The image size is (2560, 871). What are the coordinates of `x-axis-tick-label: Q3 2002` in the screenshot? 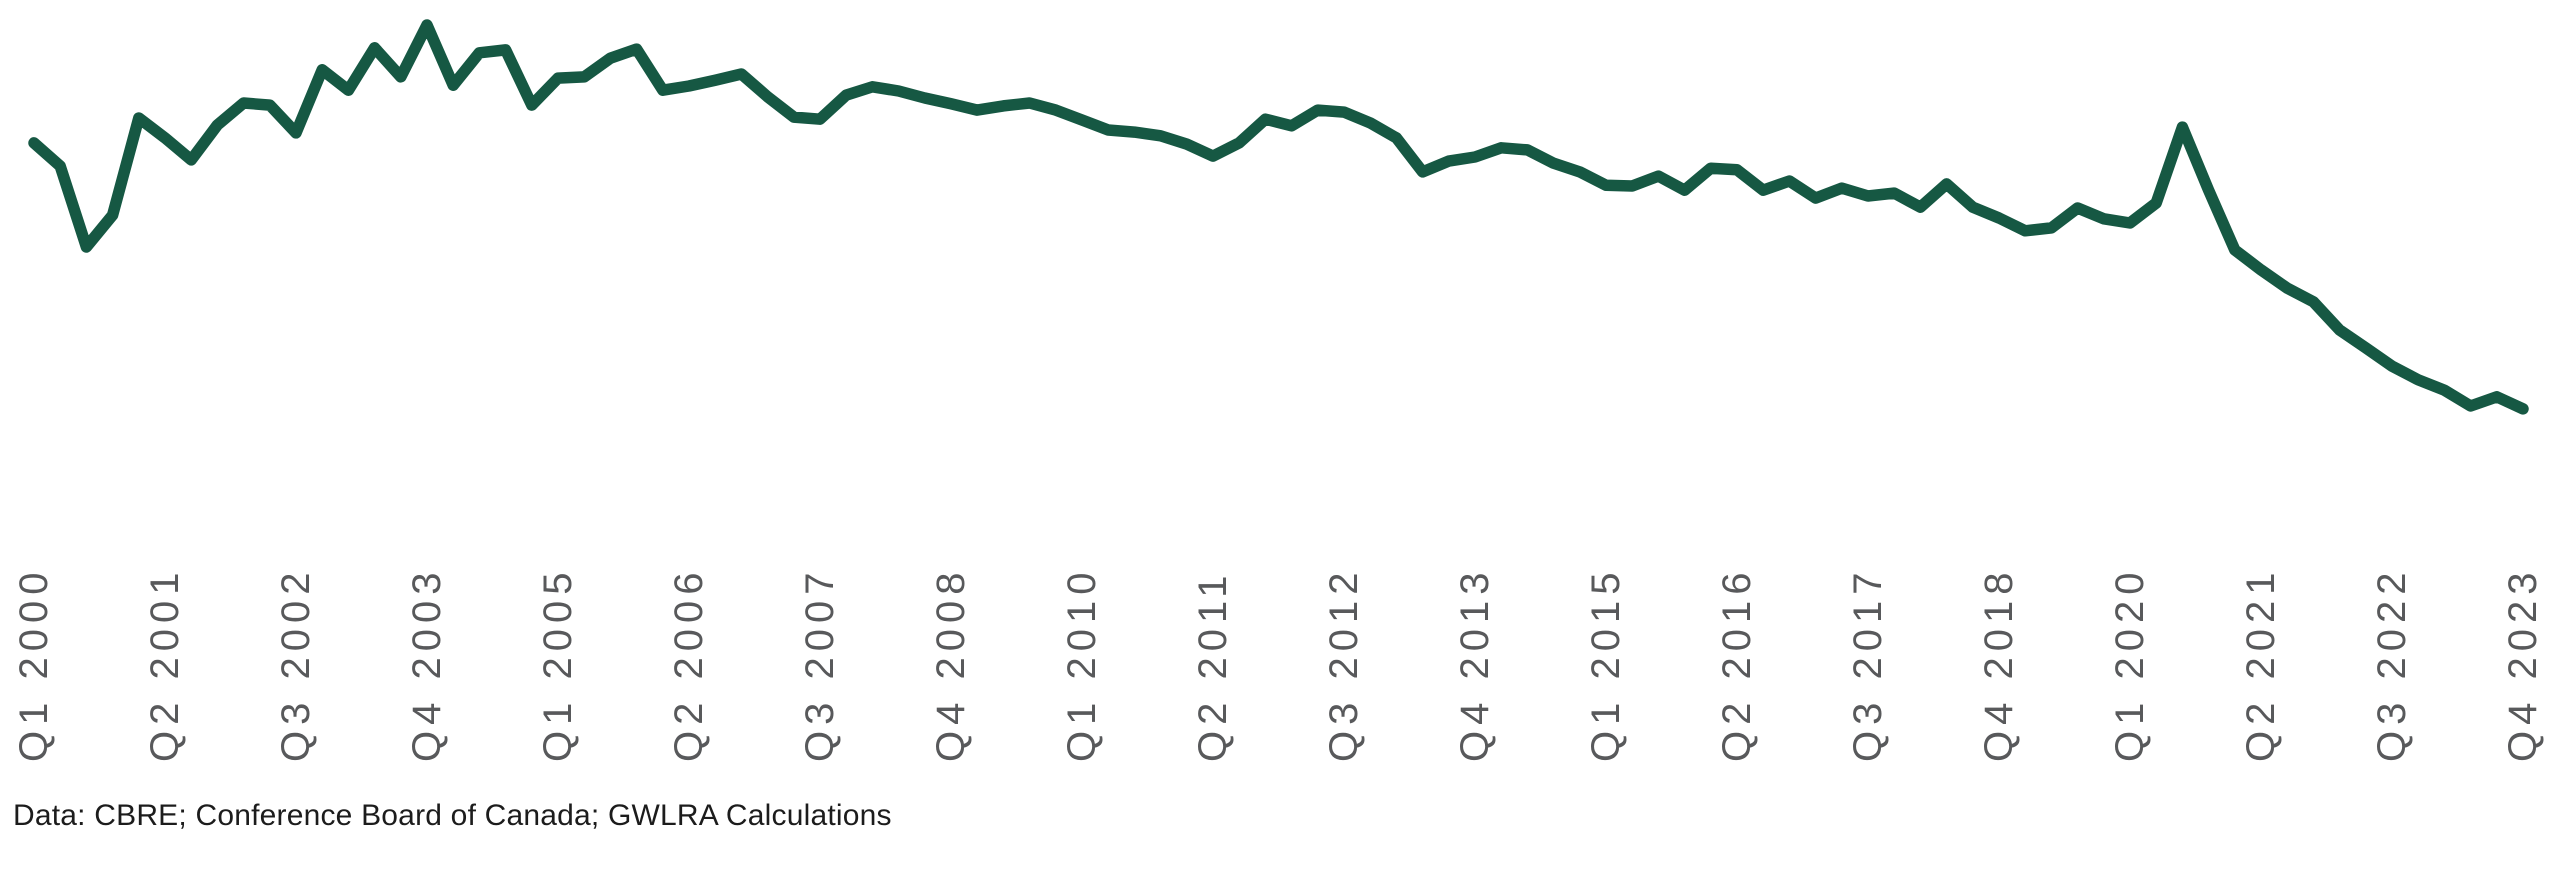 It's located at (296, 664).